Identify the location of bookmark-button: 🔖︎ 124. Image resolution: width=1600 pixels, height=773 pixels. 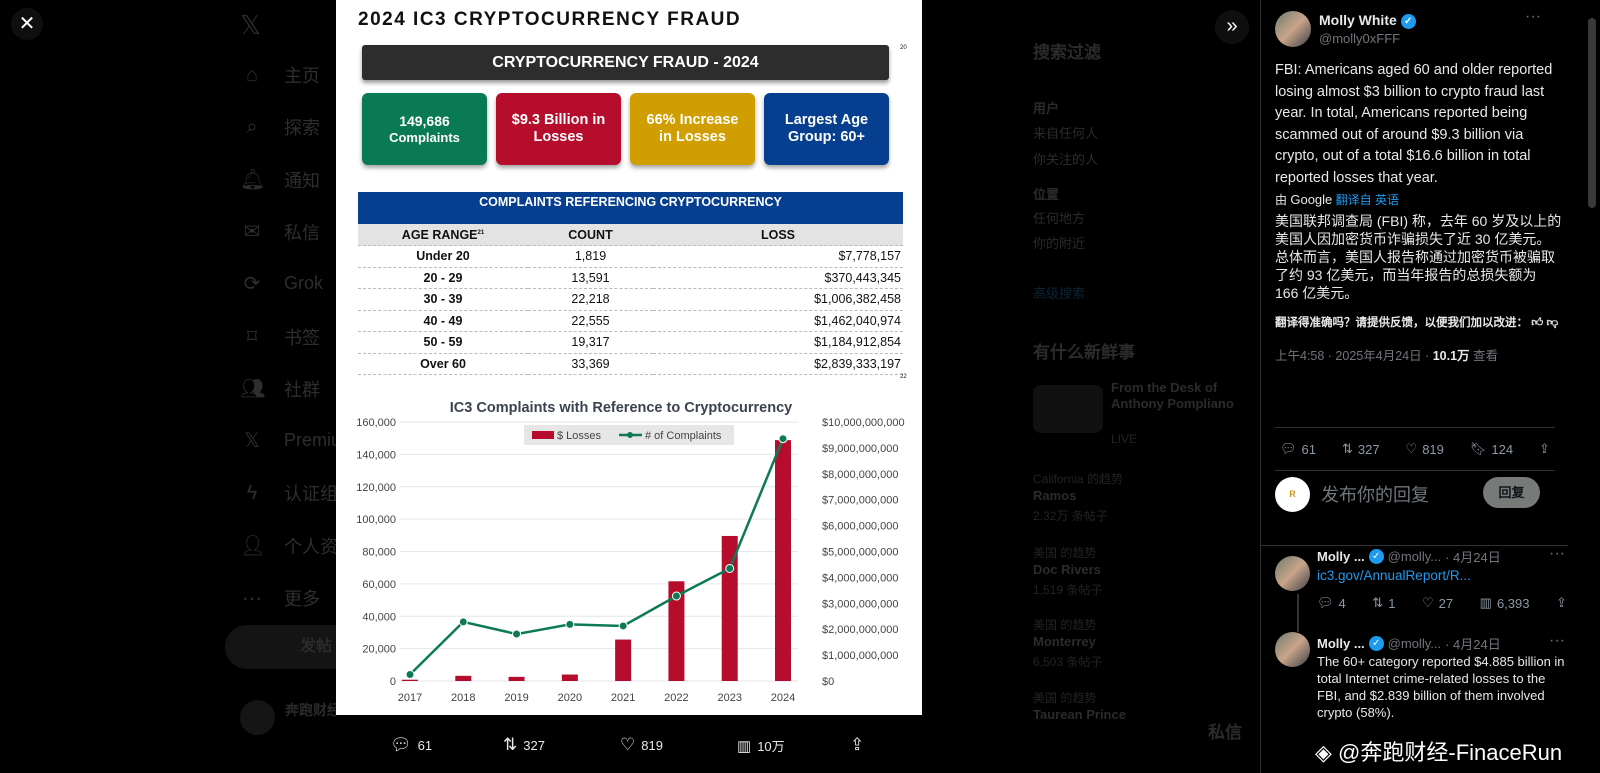
(1491, 449).